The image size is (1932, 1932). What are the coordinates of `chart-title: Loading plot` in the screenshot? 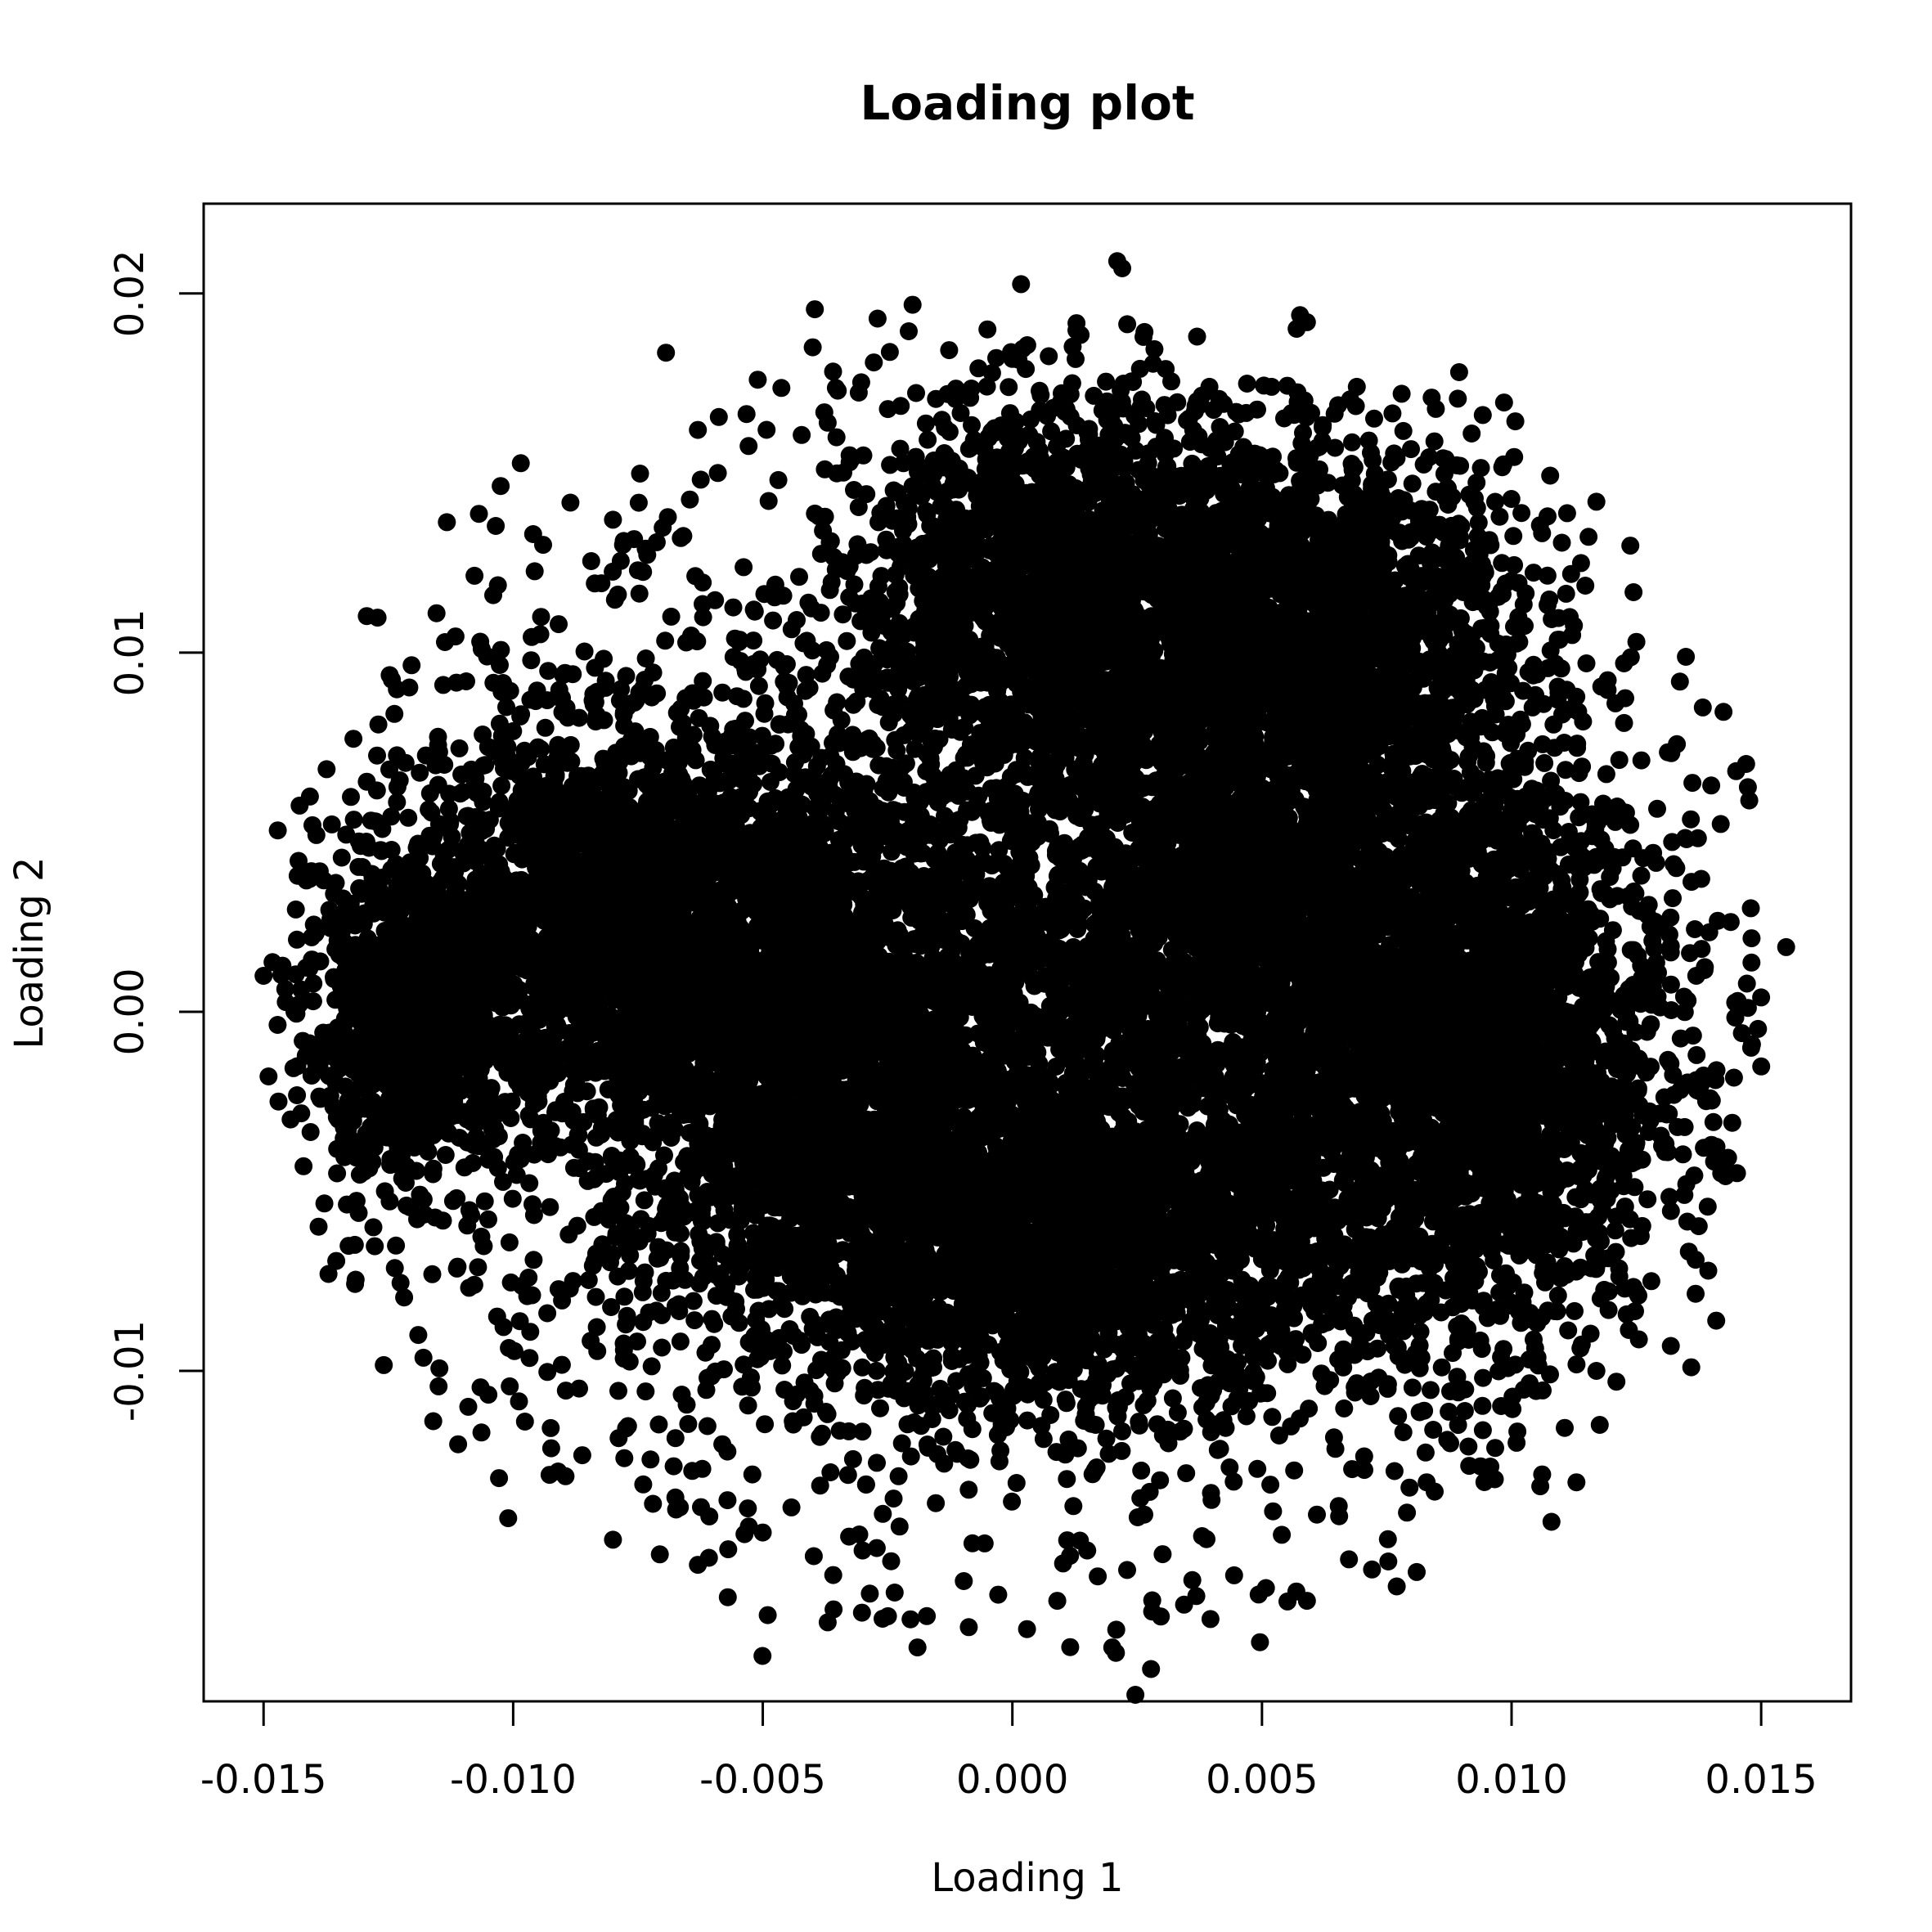 It's located at (1027, 103).